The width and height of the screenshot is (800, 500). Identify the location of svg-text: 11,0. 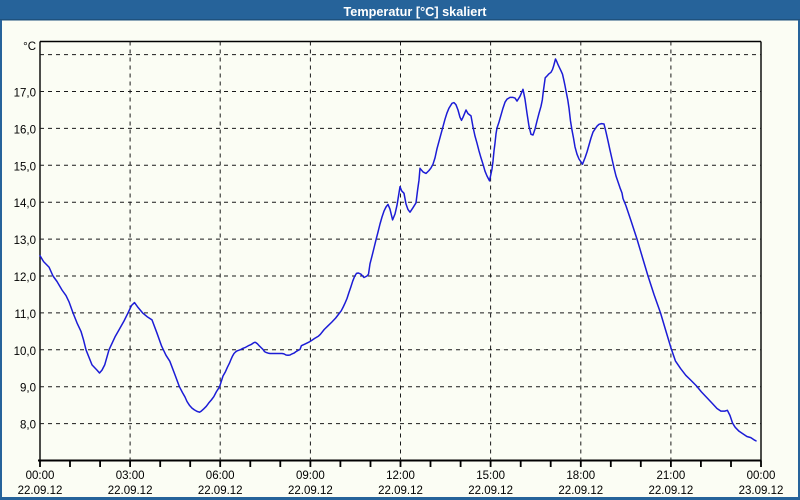
(25, 315).